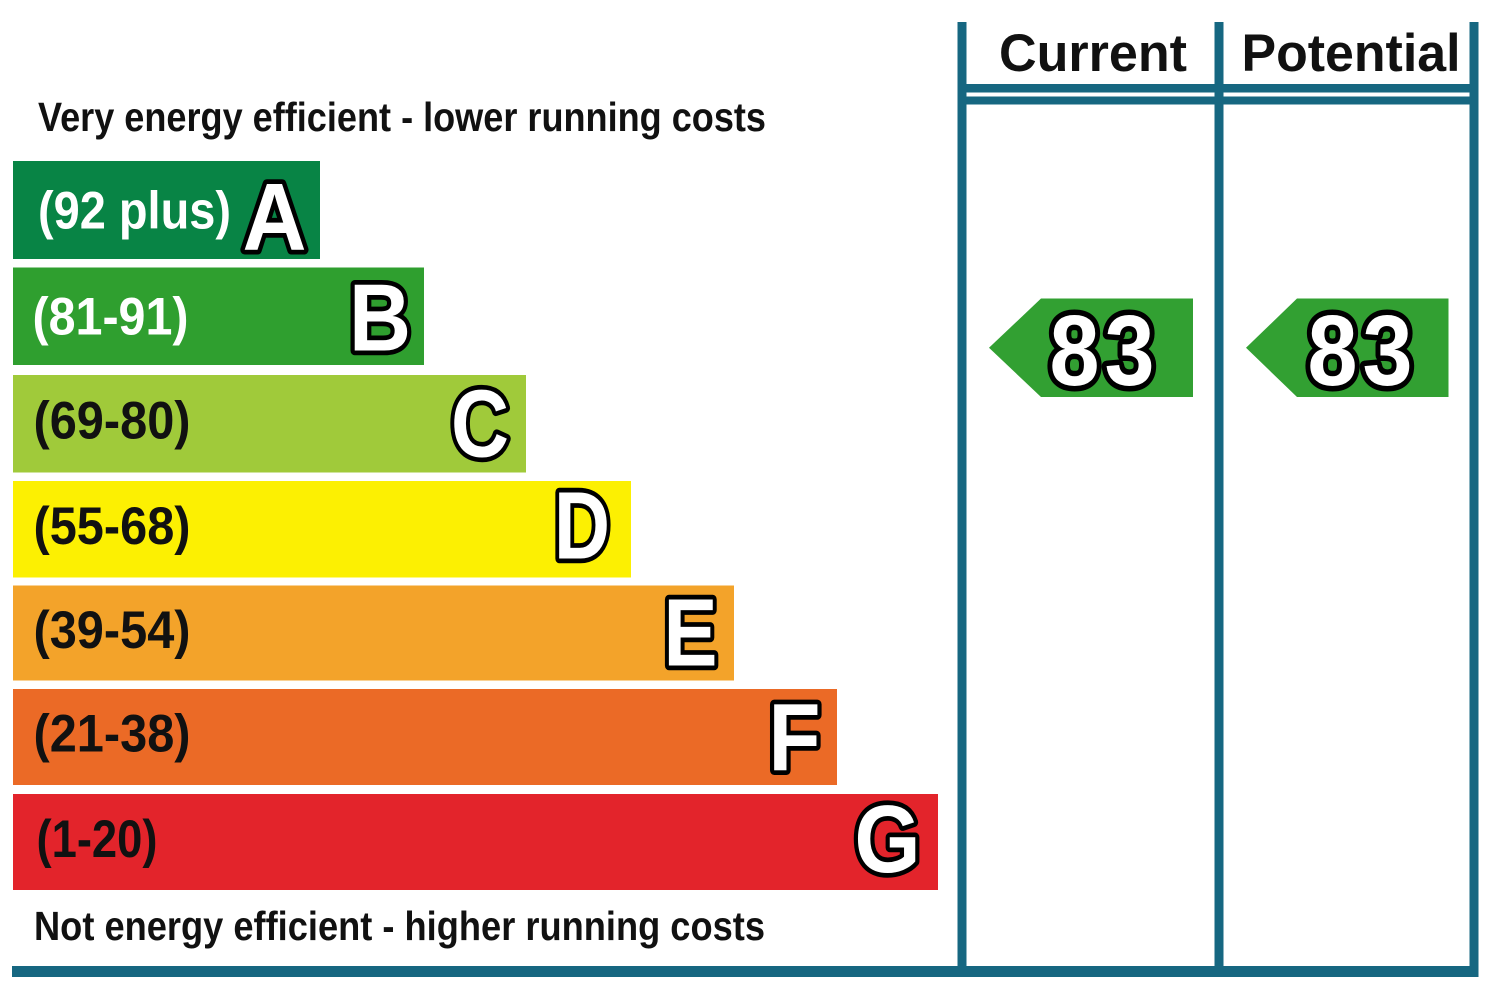 This screenshot has height=1000, width=1500. I want to click on svg-text: Potential, so click(1351, 53).